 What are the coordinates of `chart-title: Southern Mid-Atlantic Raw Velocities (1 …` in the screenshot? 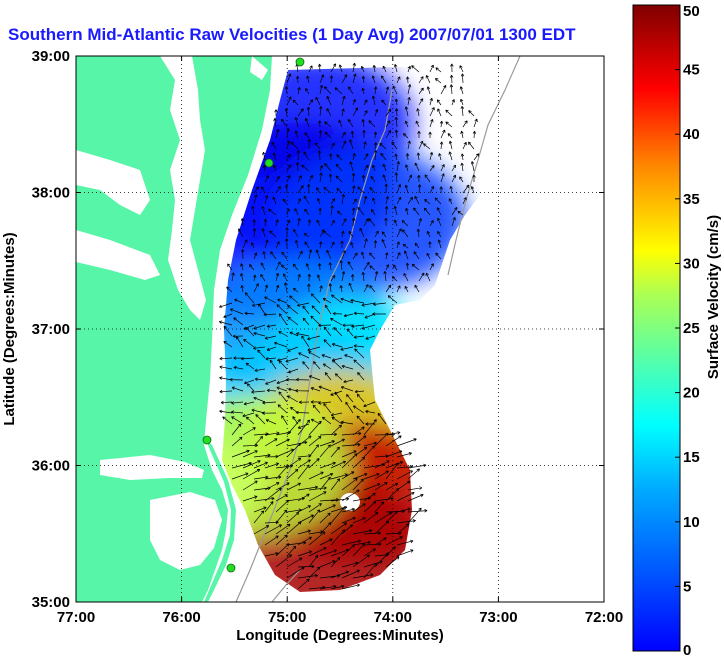 It's located at (292, 34).